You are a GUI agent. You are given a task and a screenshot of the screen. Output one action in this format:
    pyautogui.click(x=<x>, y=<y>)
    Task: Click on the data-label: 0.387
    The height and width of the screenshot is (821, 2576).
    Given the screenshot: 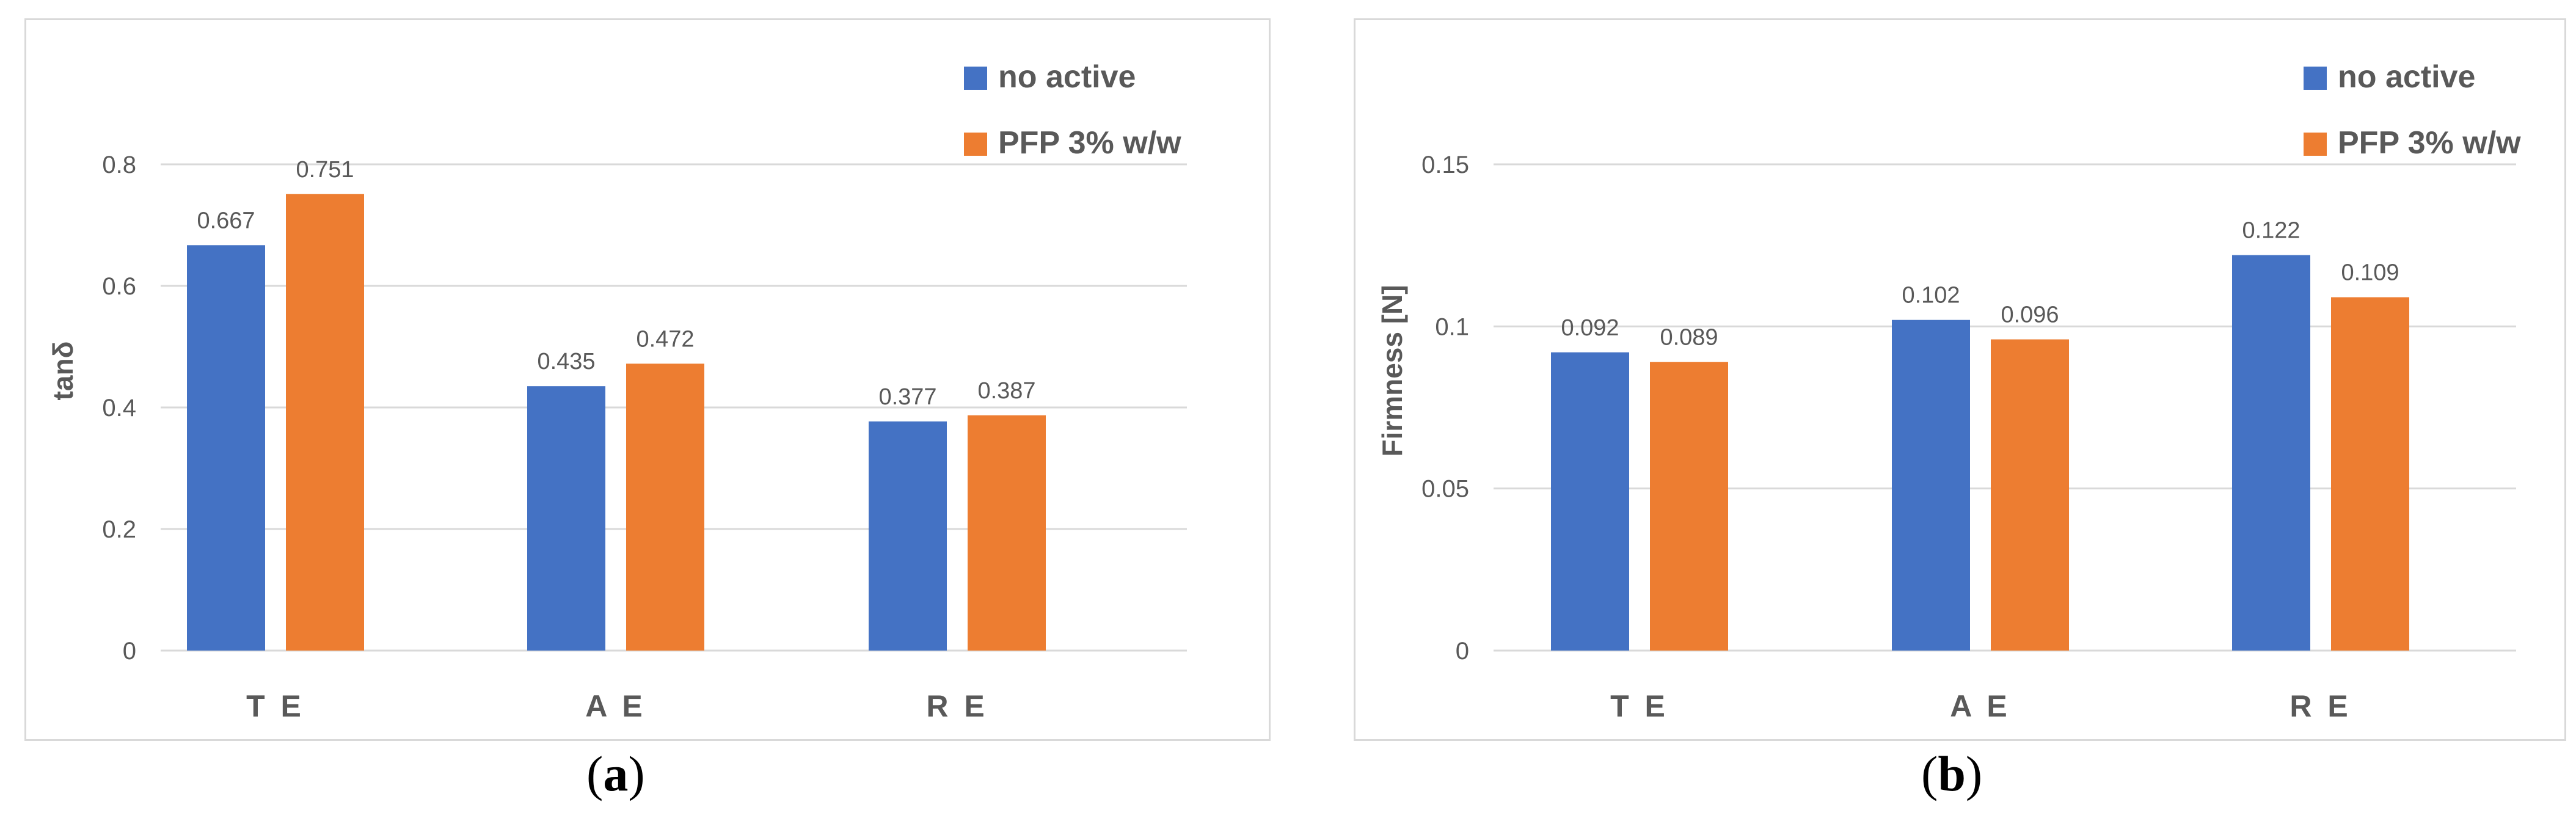 What is the action you would take?
    pyautogui.click(x=1006, y=391)
    